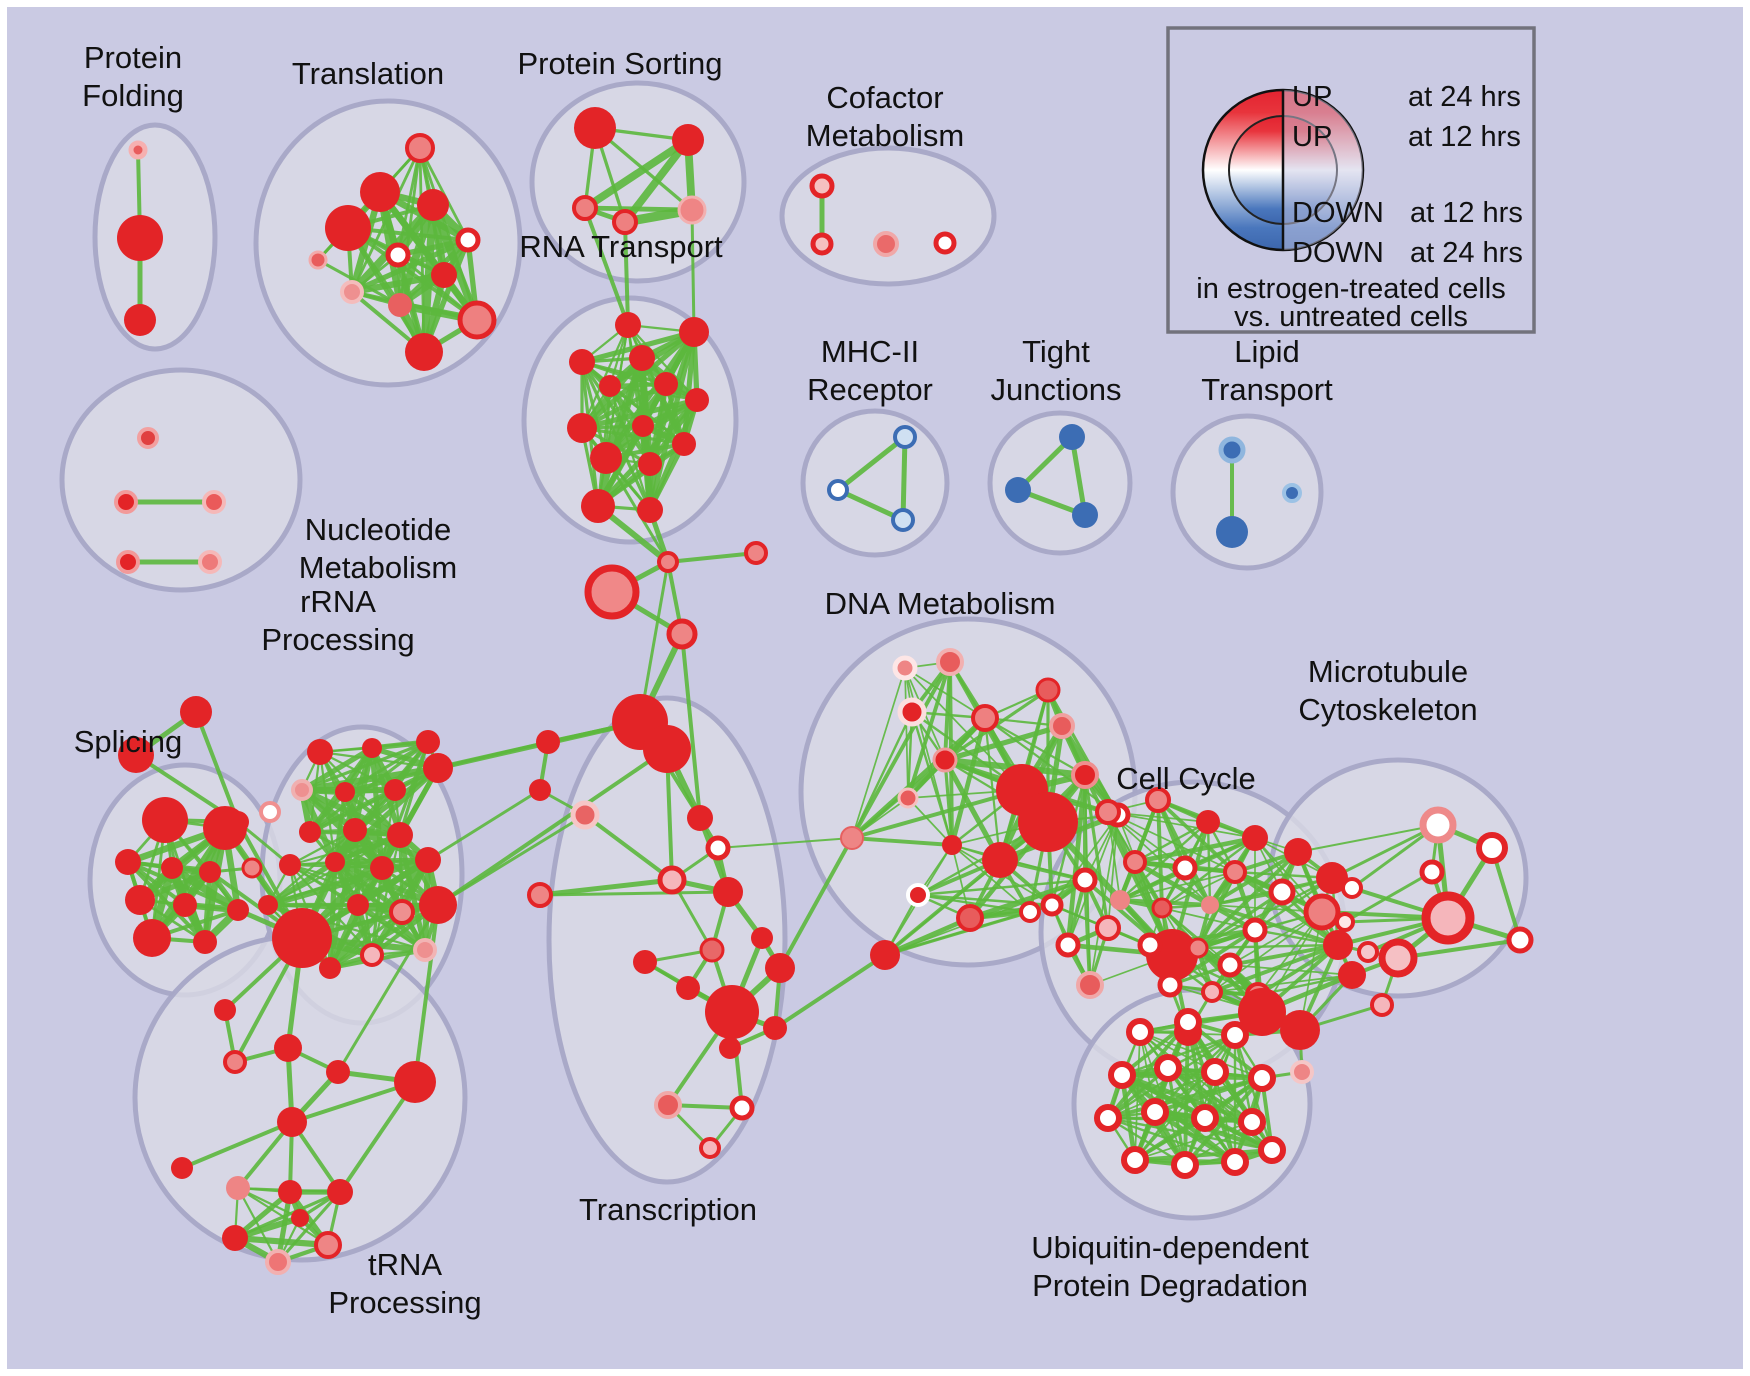  I want to click on node-tx2, so click(718, 848).